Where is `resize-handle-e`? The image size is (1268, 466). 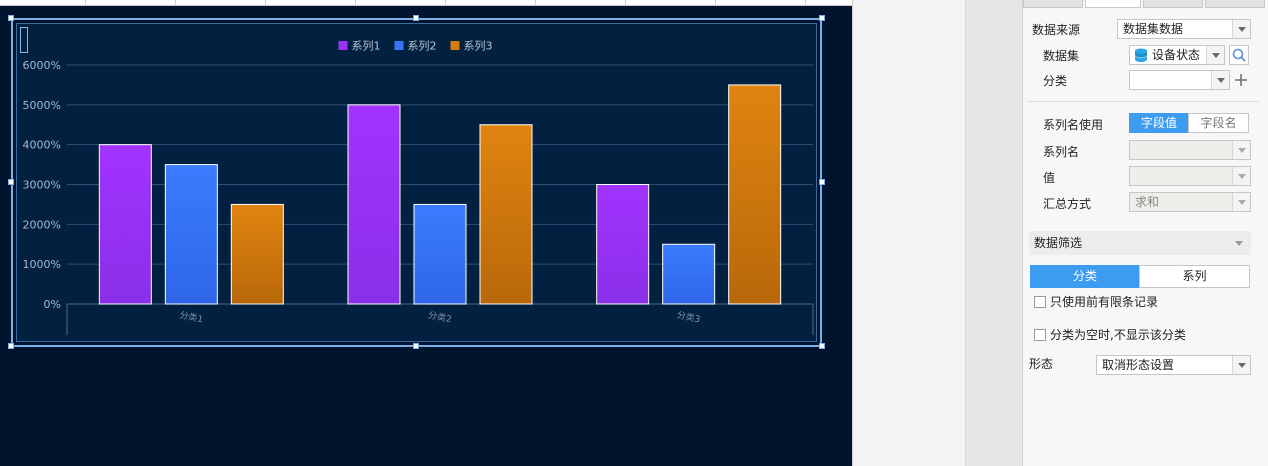
resize-handle-e is located at coordinates (822, 182).